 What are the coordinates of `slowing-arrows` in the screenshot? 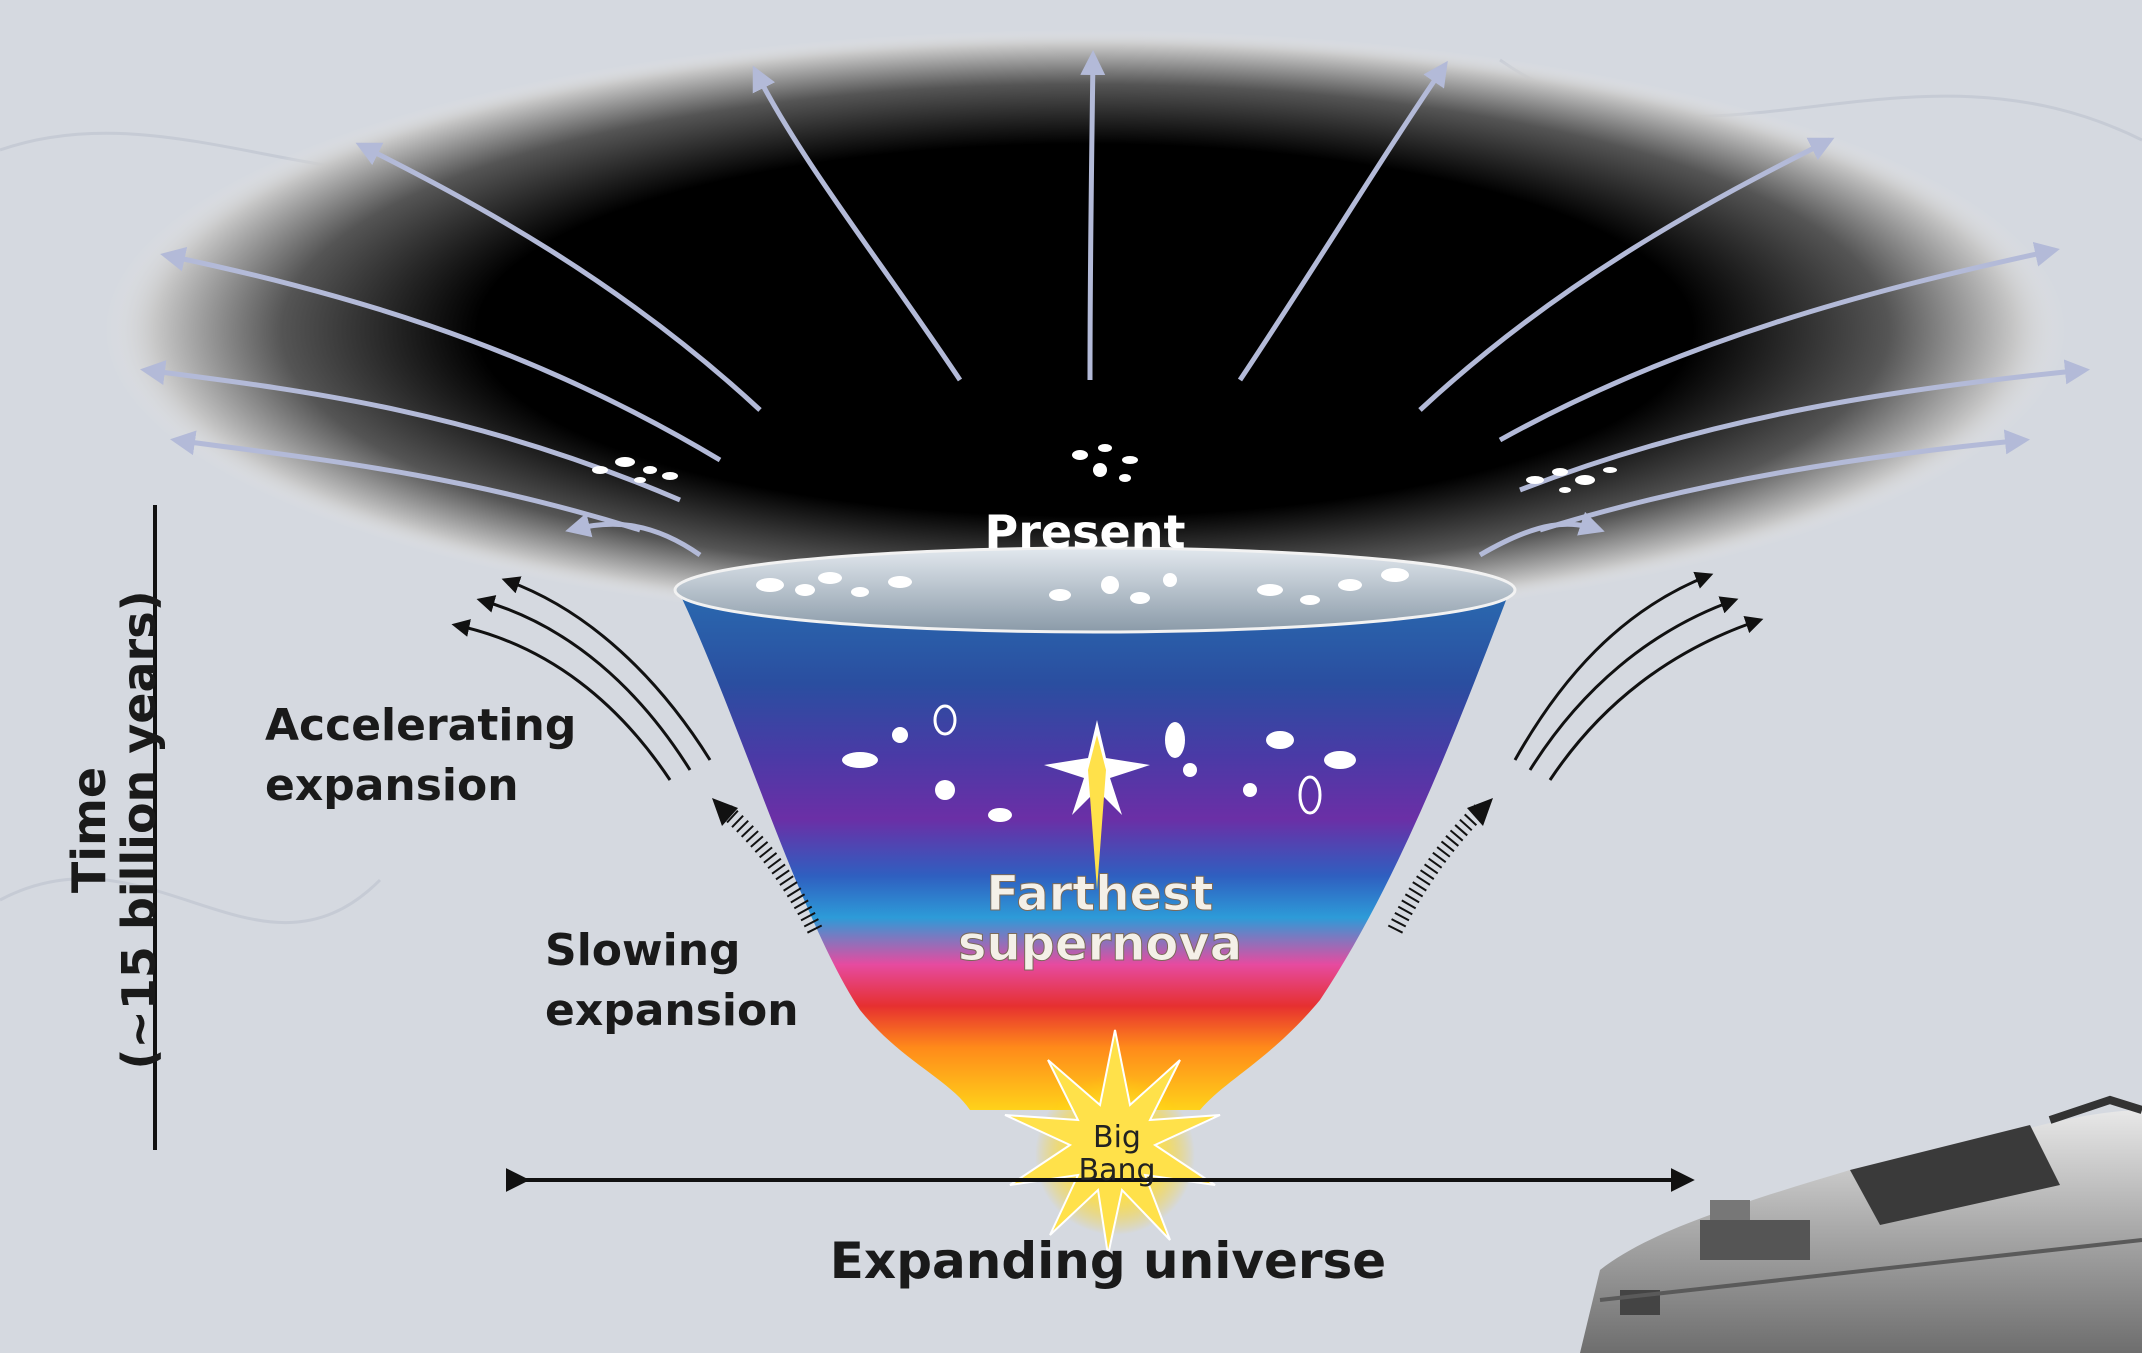 It's located at (1102, 868).